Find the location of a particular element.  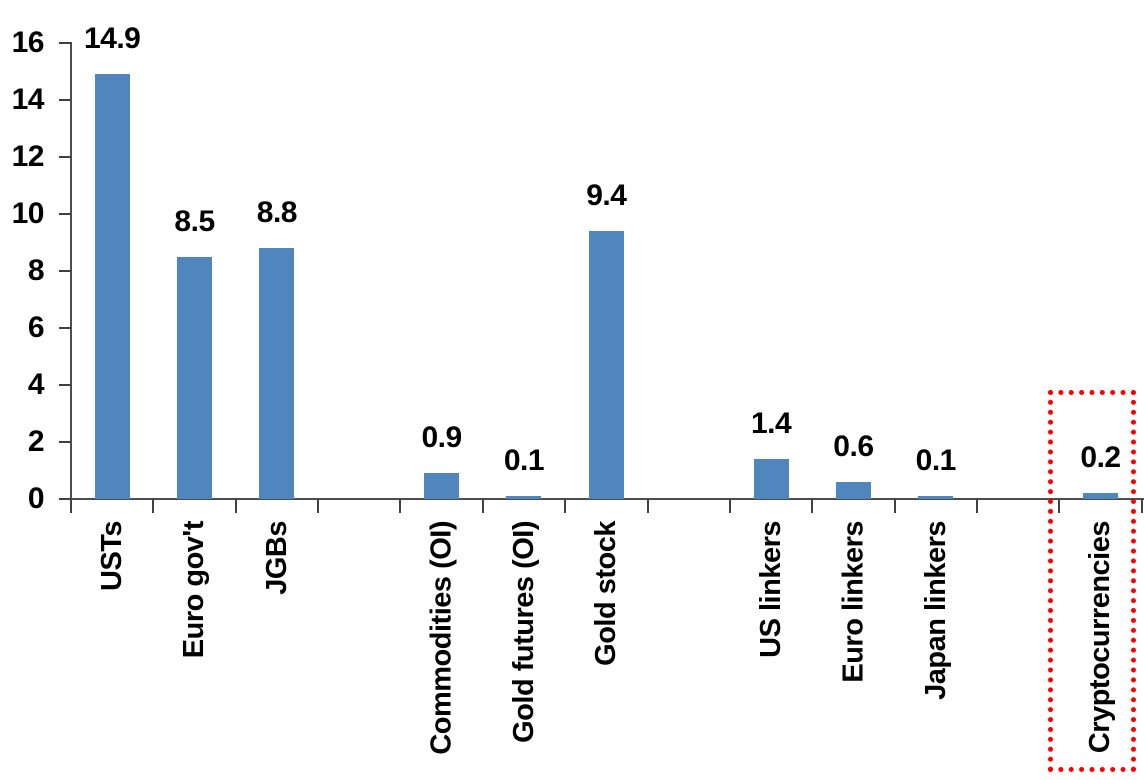

y-tick-label: 2 is located at coordinates (36, 441).